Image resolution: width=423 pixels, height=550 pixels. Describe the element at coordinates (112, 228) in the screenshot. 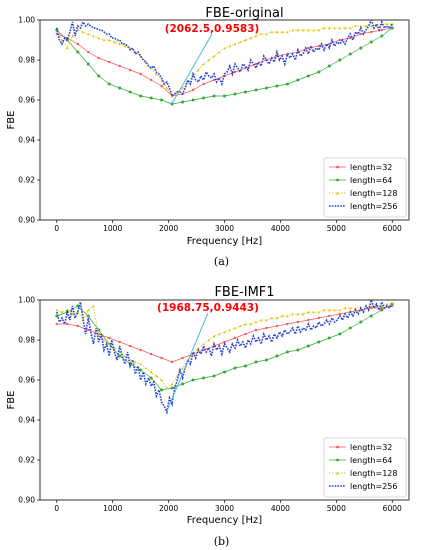

I see `x-tick-label: 1000` at that location.